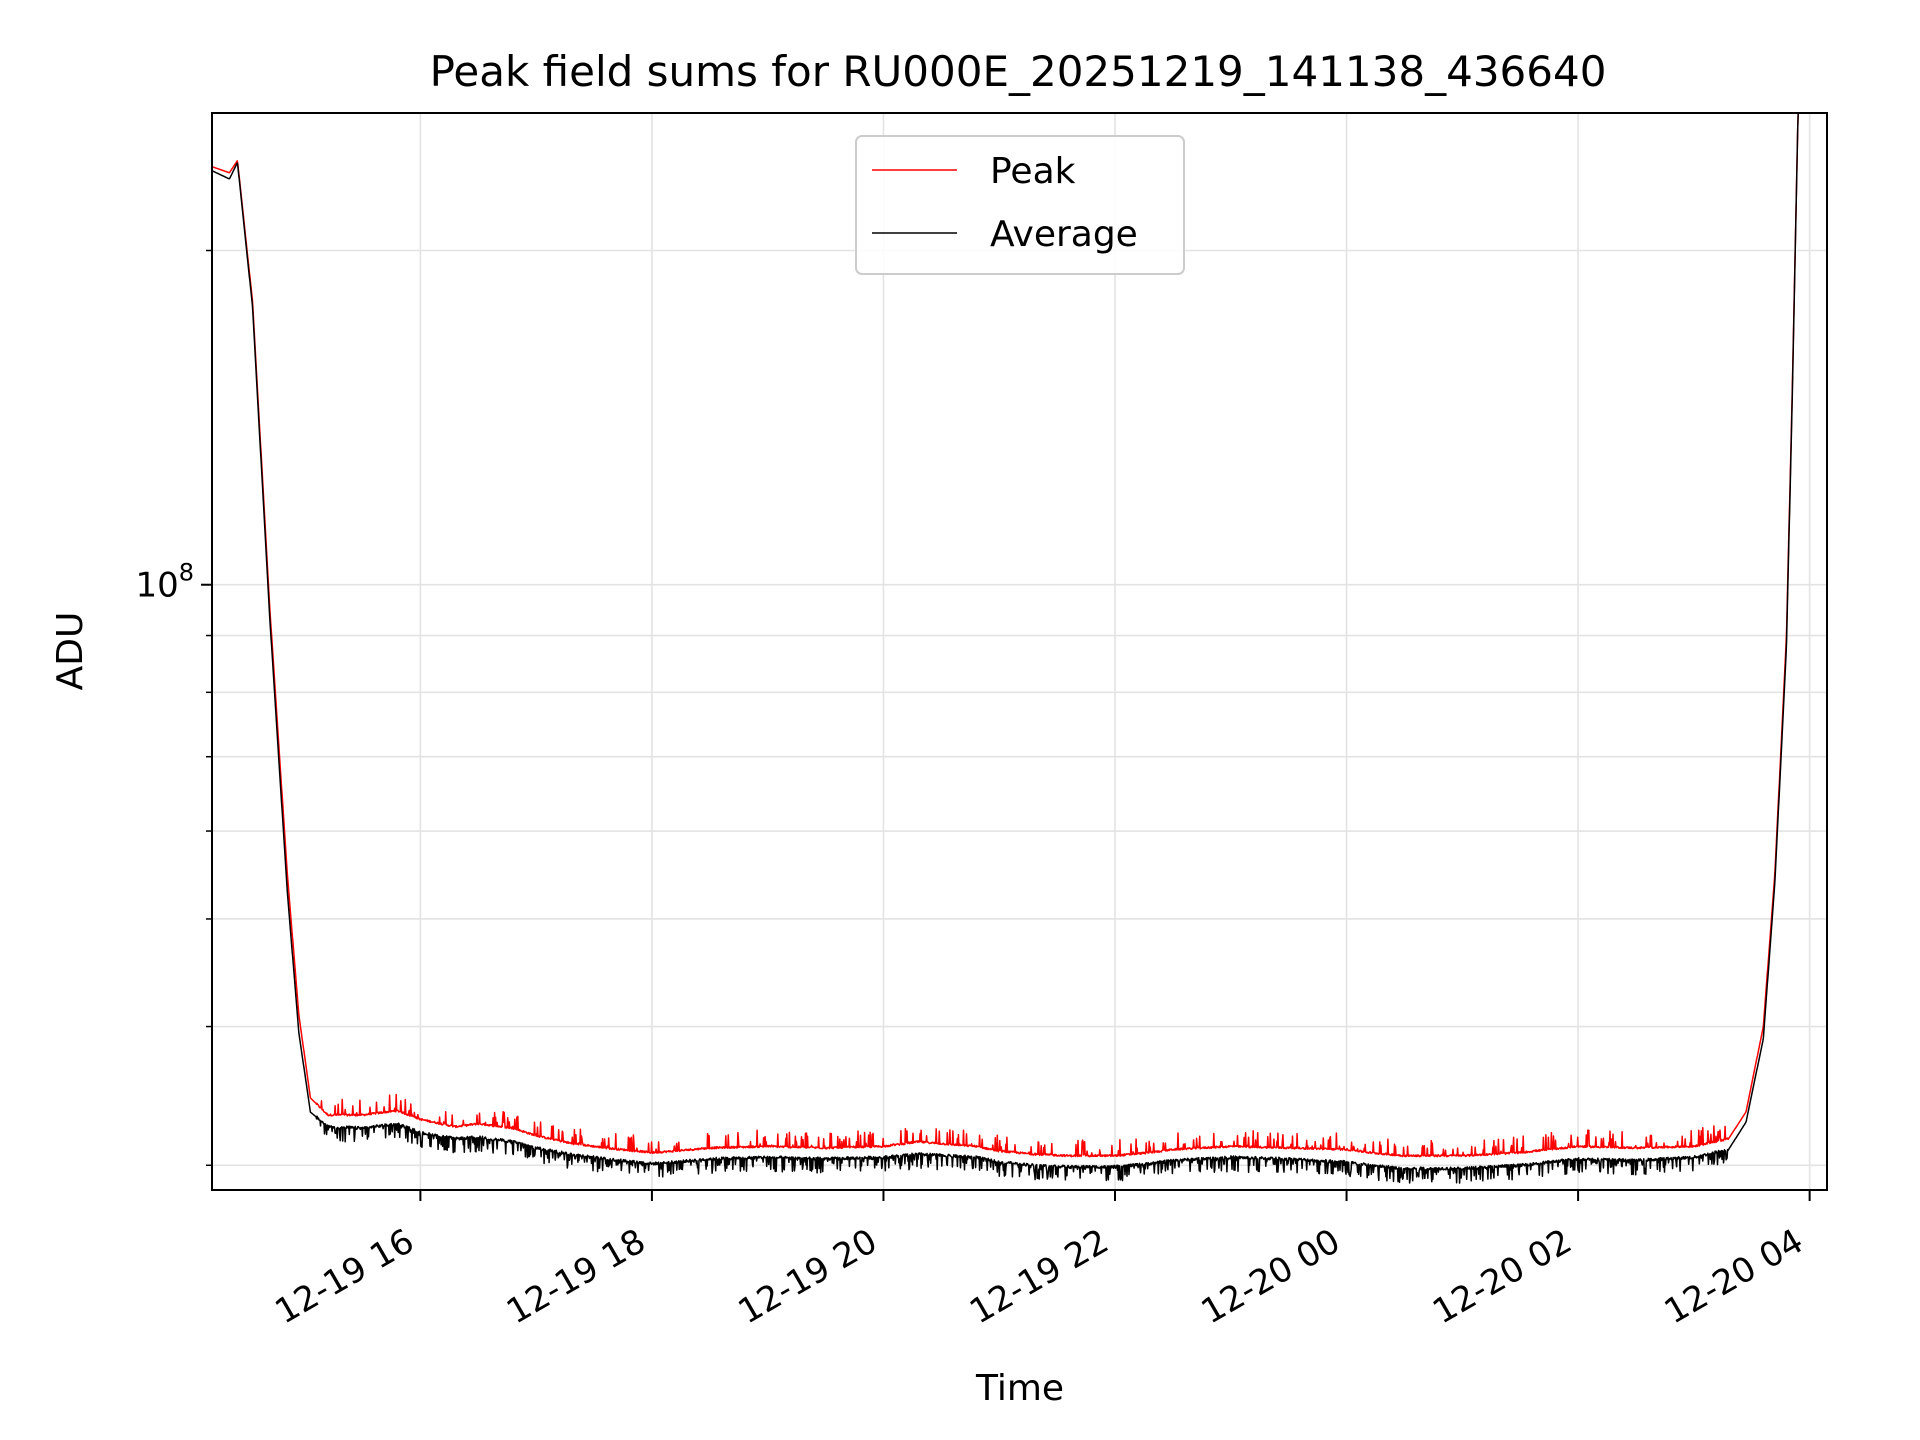 This screenshot has height=1440, width=1920. Describe the element at coordinates (1019, 1388) in the screenshot. I see `x-axis-label: Time` at that location.